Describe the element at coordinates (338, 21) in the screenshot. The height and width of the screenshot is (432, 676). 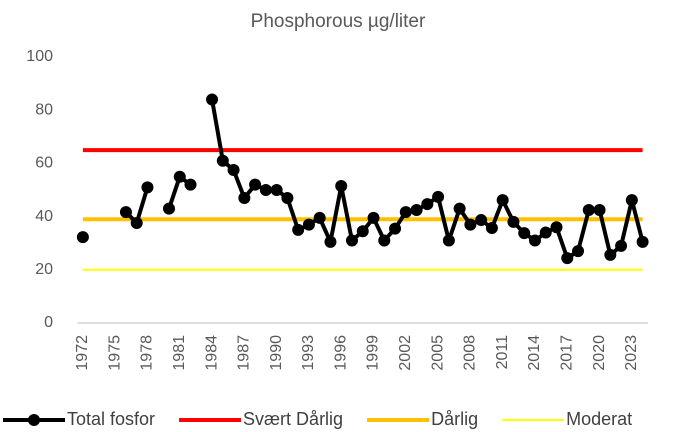
I see `chart-title: Phosphorous µg/liter` at that location.